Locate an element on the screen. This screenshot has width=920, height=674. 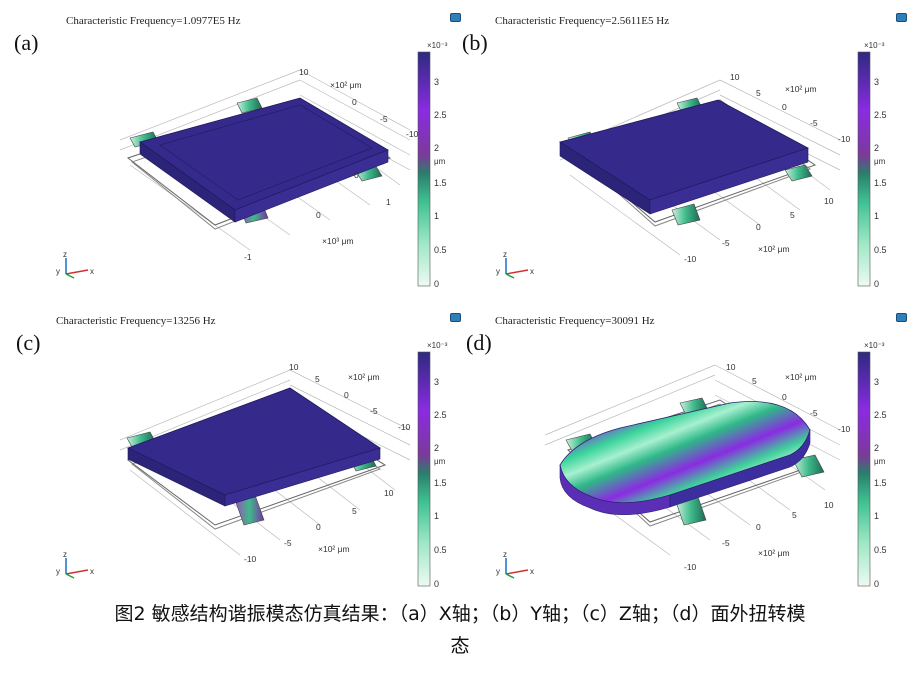
panel-letter: (b) is located at coordinates (475, 42).